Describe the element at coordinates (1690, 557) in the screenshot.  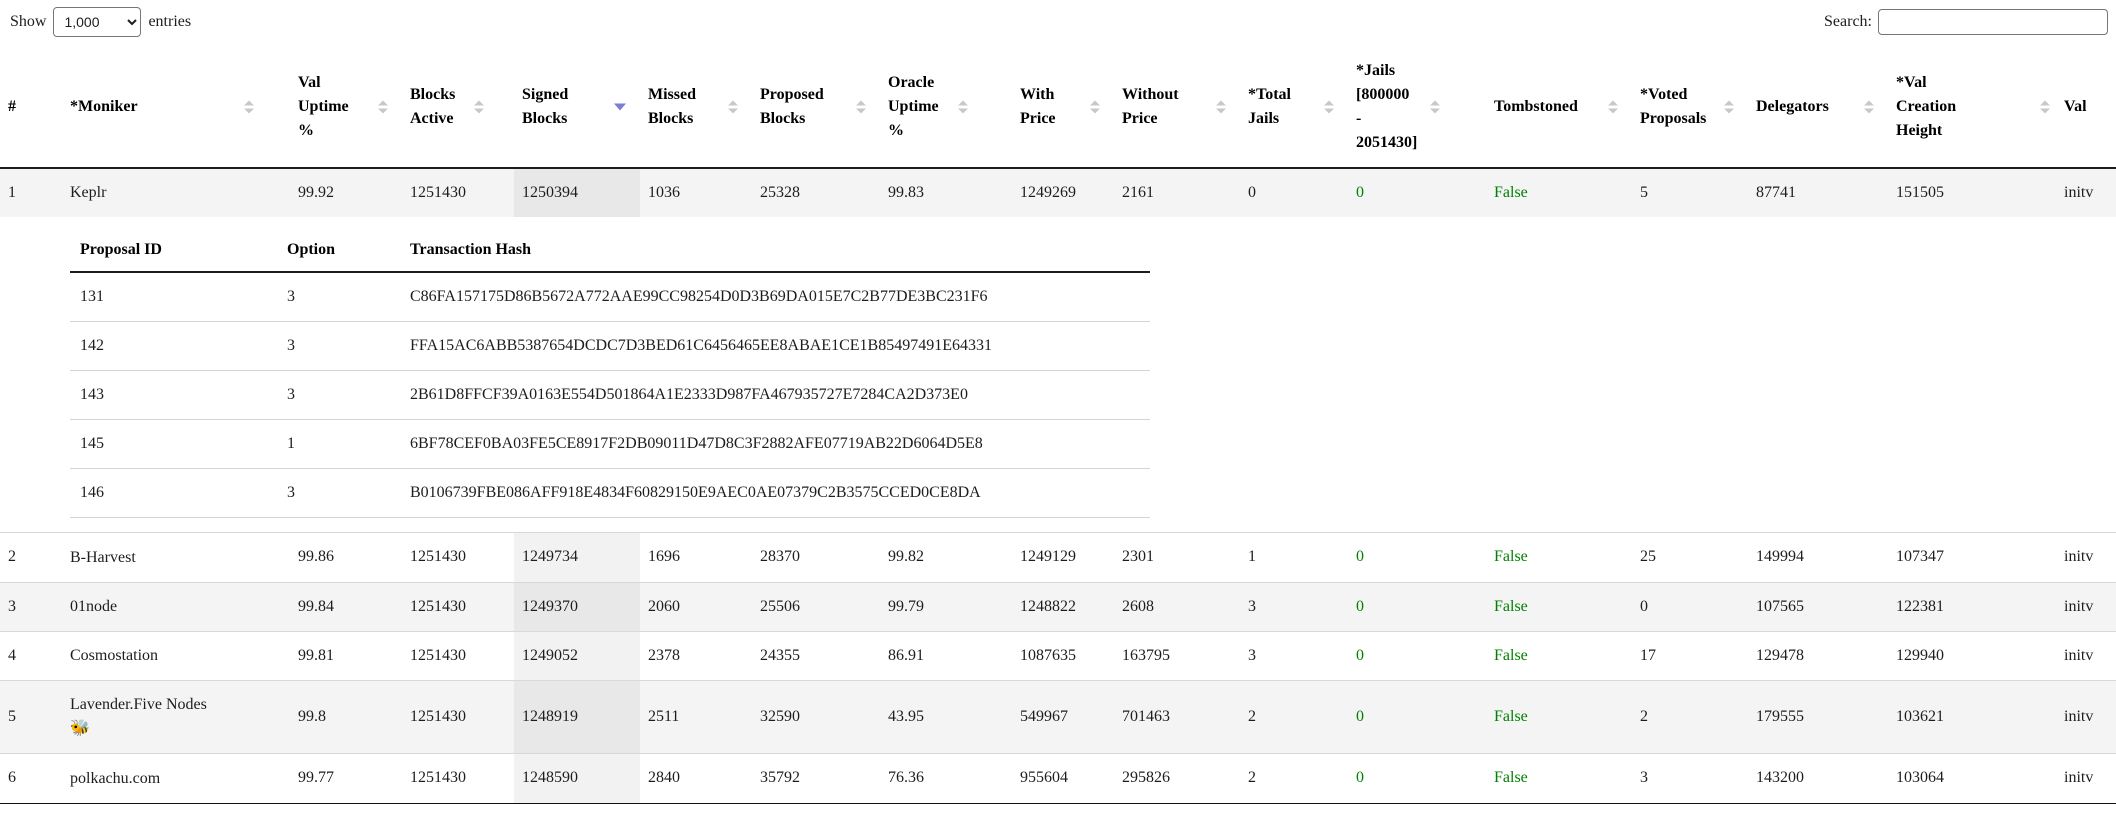
I see `cell-voted-proposals: 25` at that location.